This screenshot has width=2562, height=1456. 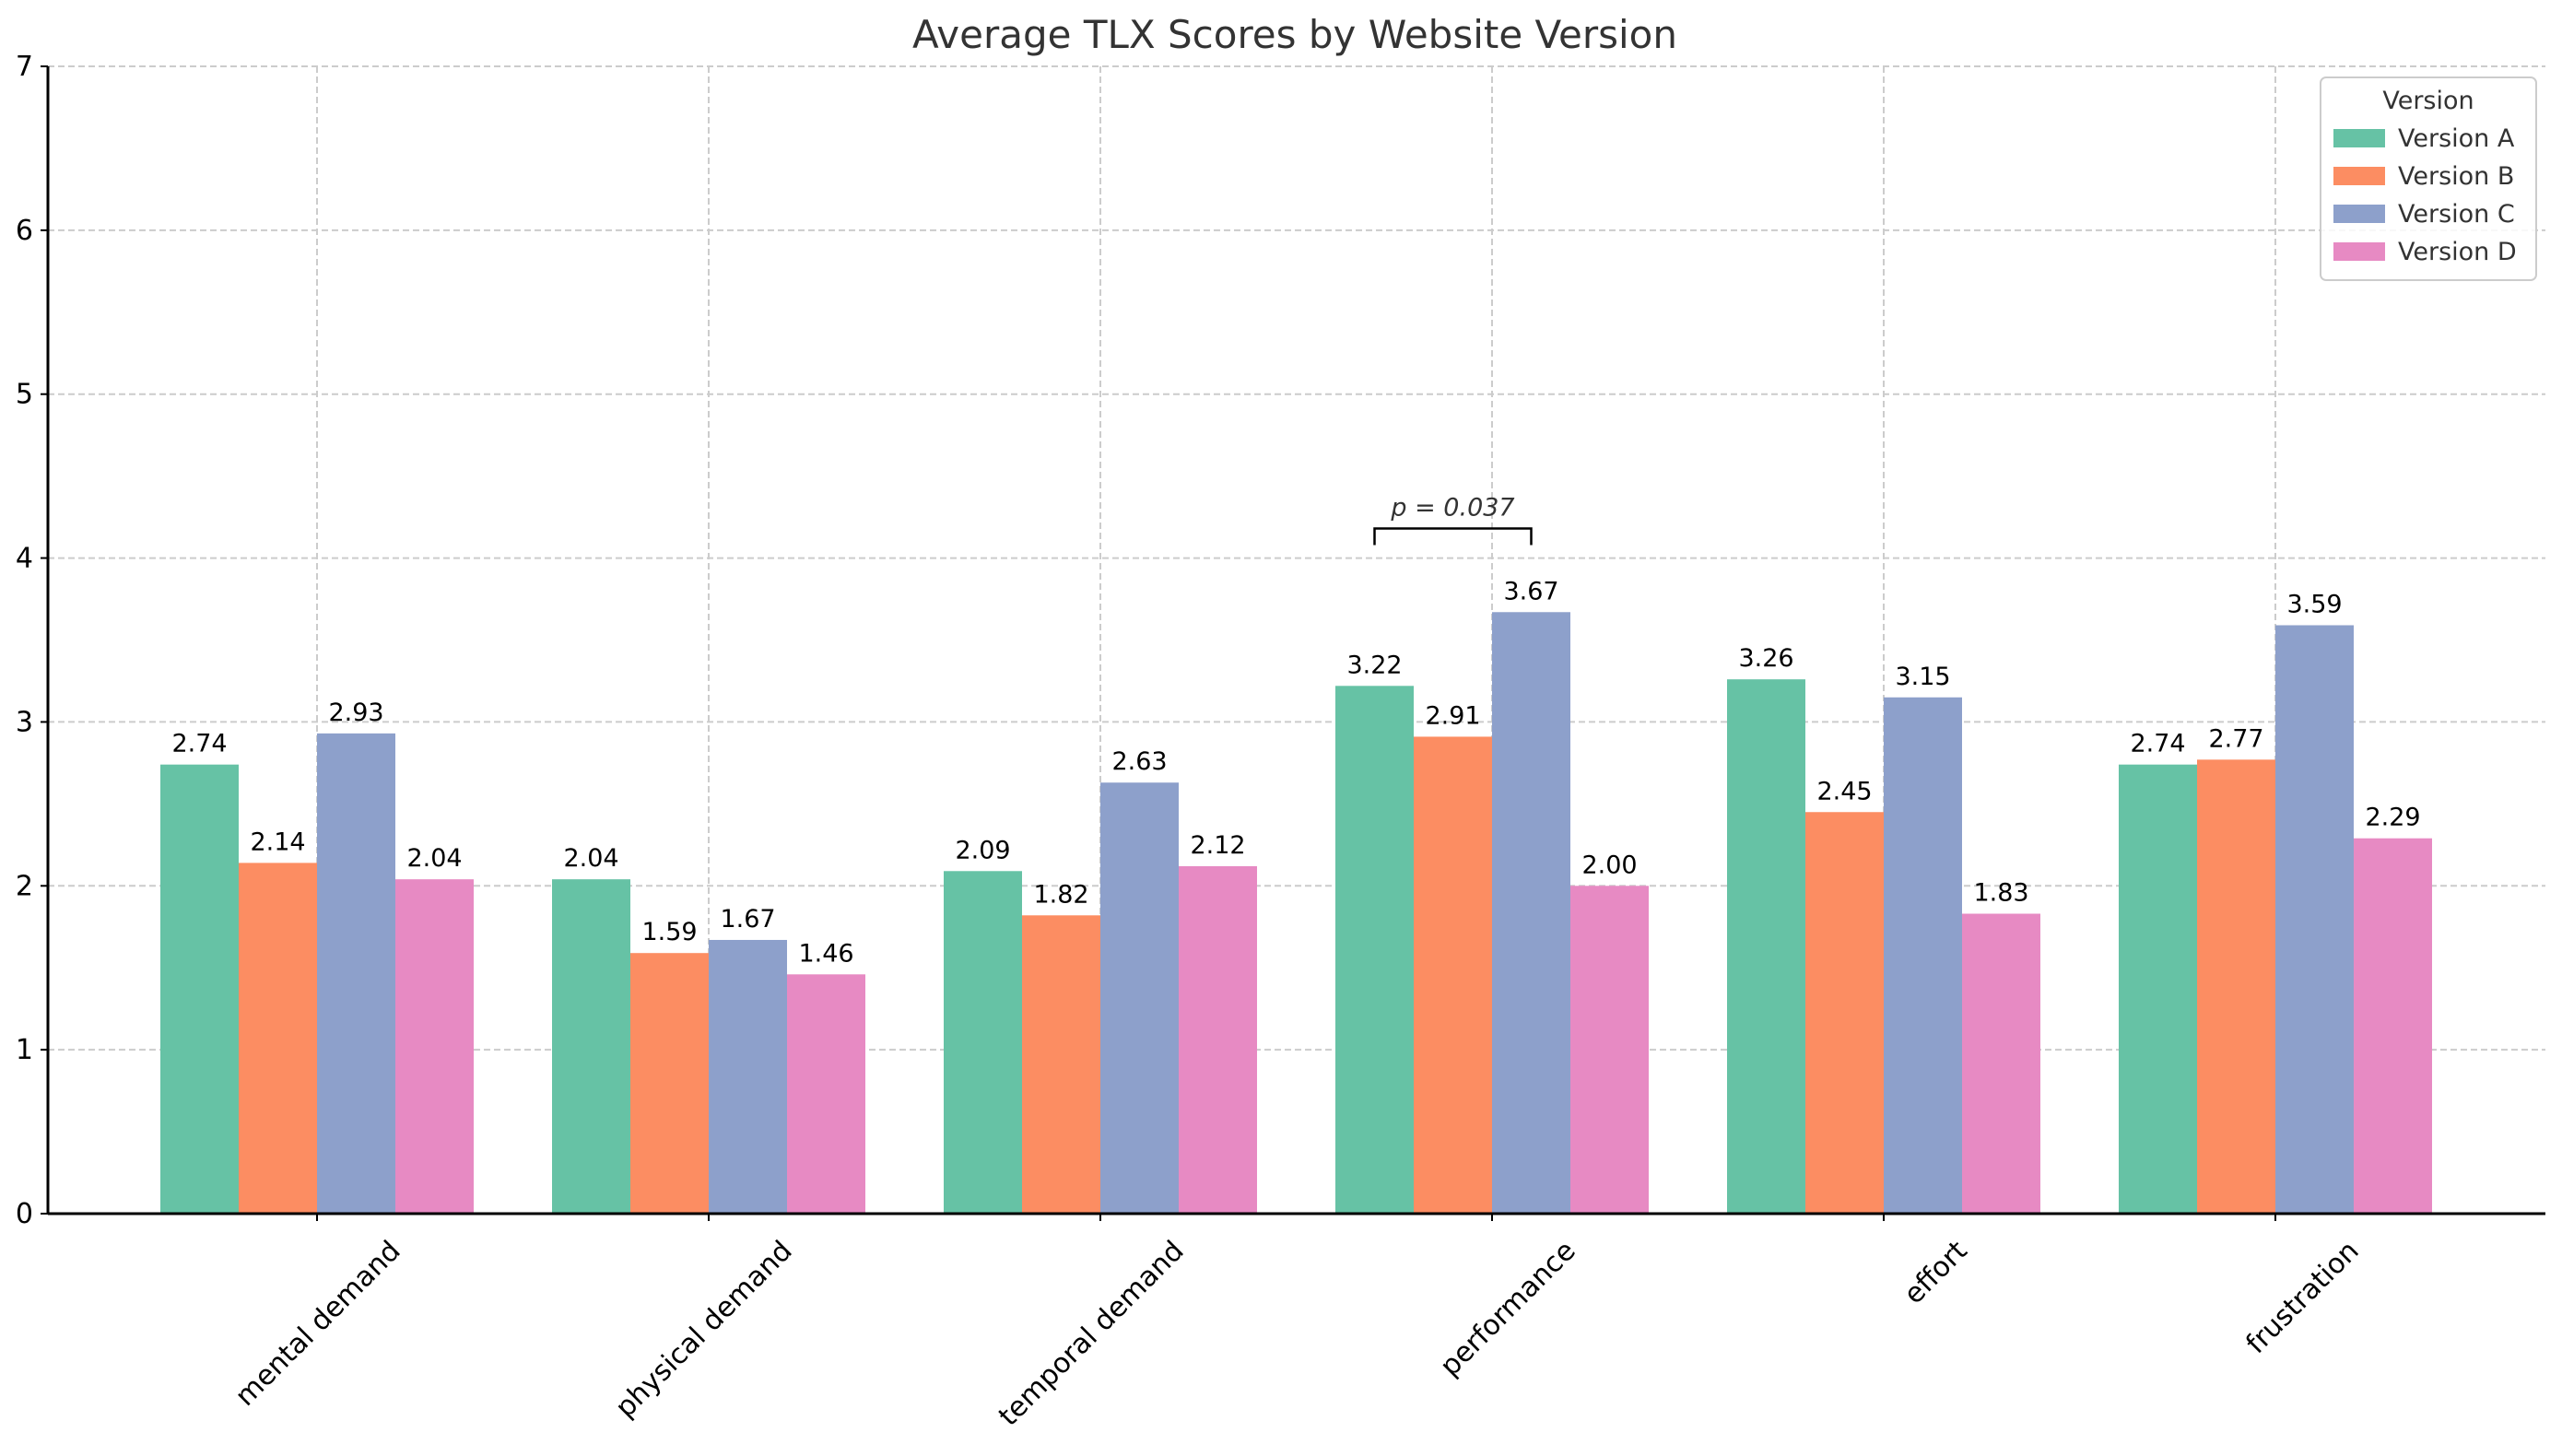 I want to click on bar-value-label: 2.93, so click(x=355, y=713).